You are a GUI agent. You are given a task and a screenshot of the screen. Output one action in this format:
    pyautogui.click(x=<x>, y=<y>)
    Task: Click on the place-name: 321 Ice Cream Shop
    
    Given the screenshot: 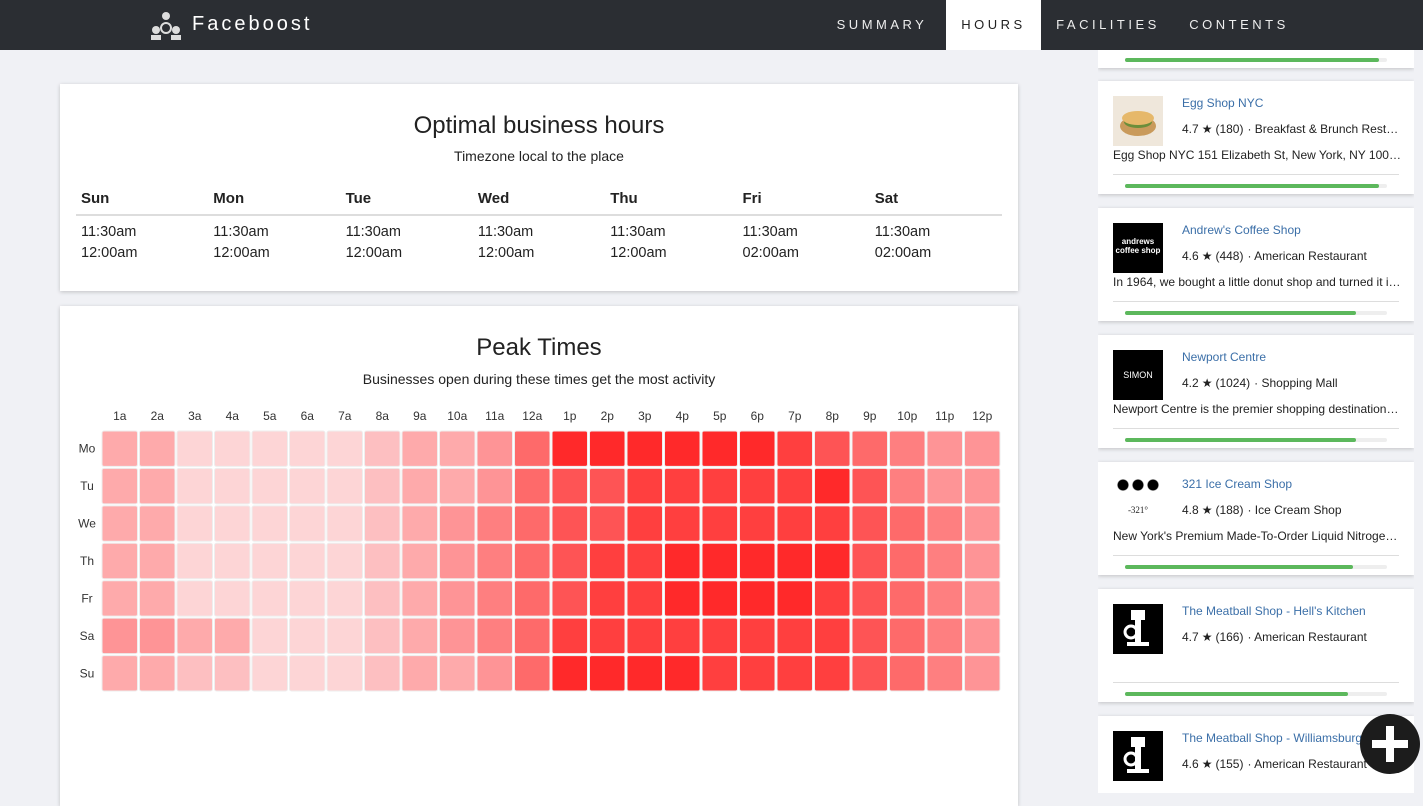 What is the action you would take?
    pyautogui.click(x=1237, y=484)
    